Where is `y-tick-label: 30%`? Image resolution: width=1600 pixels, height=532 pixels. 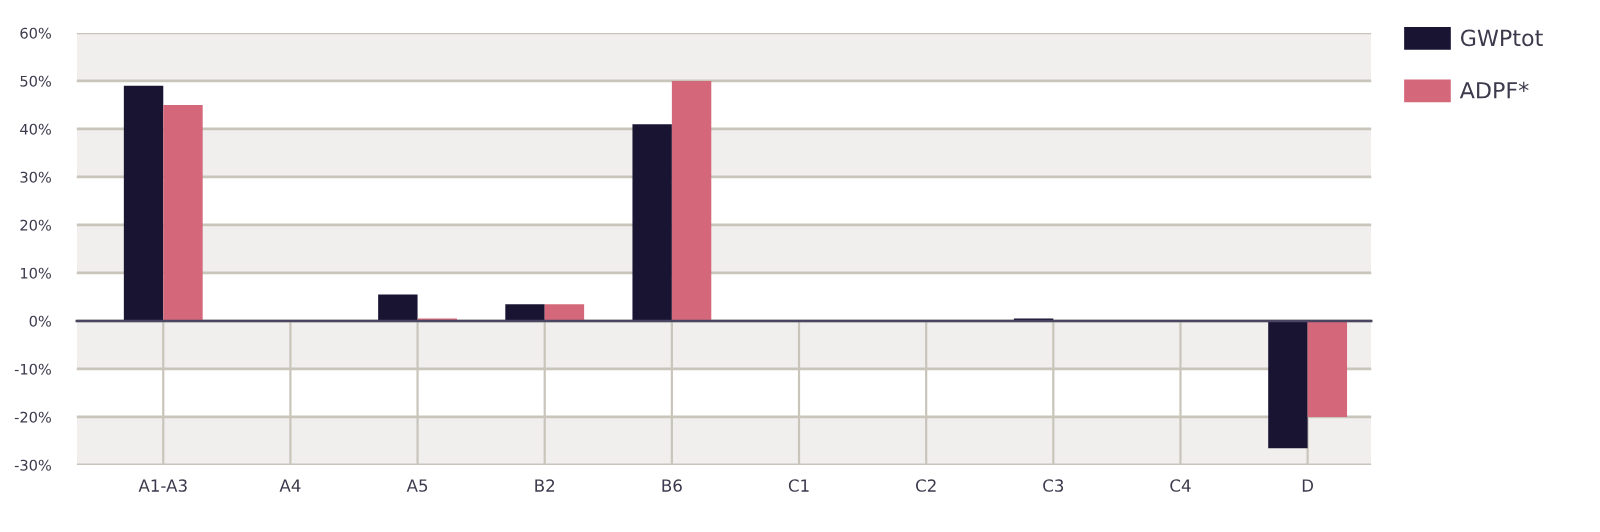 y-tick-label: 30% is located at coordinates (35, 177).